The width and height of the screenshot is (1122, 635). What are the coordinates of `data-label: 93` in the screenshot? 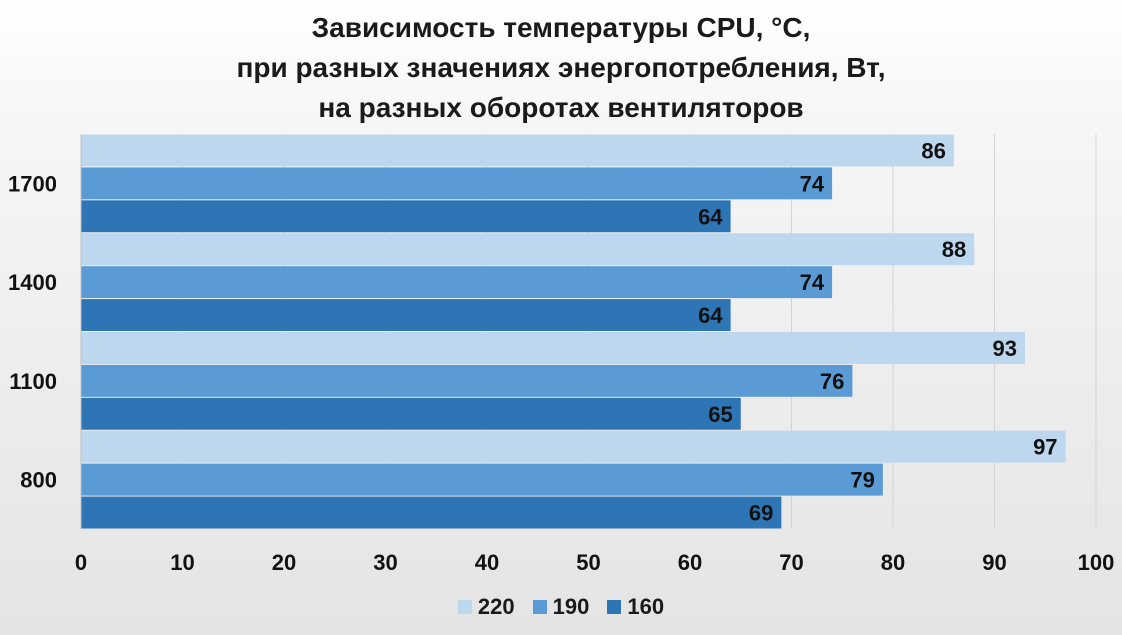 It's located at (1004, 348).